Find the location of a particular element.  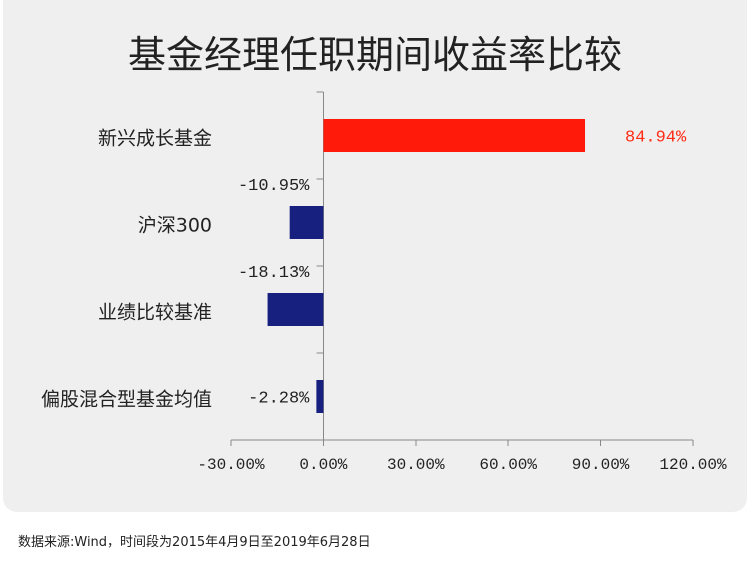

category-label-3: 业绩比较基准 is located at coordinates (155, 313).